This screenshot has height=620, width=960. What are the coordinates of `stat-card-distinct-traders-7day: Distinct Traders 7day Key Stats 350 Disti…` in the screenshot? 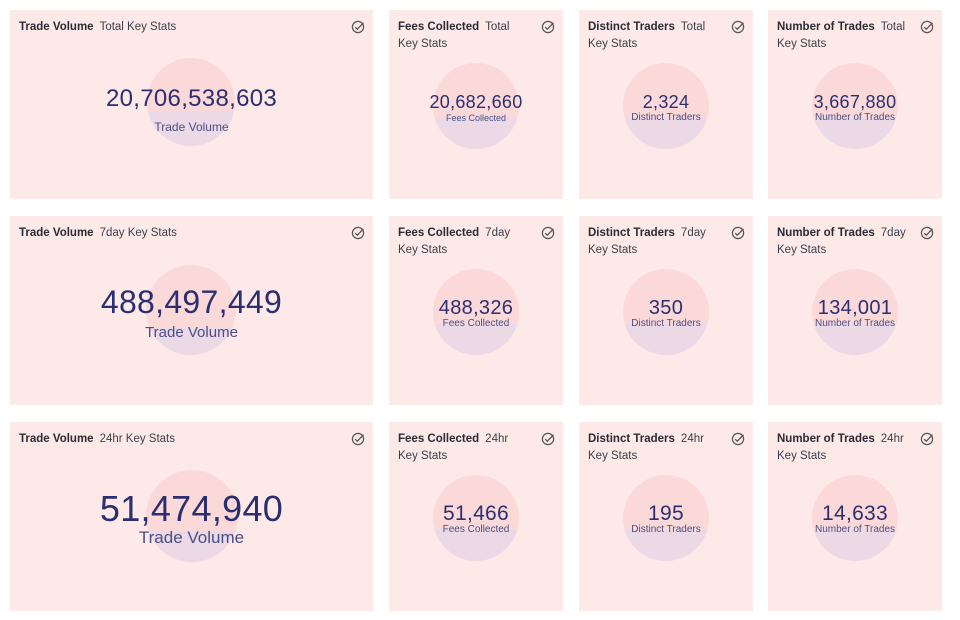 It's located at (666, 310).